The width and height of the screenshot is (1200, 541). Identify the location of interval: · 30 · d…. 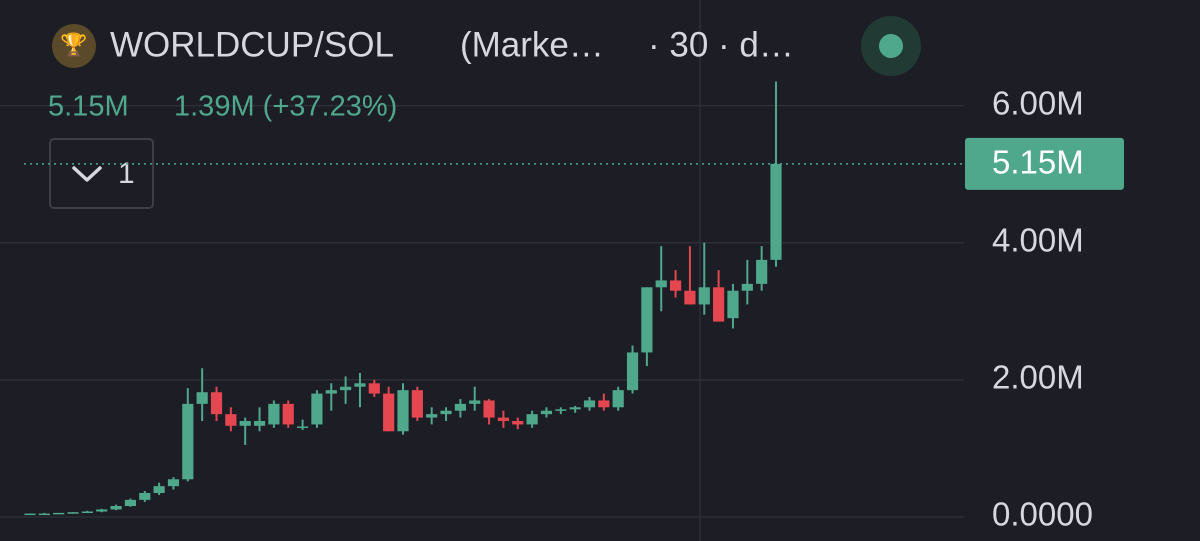
(721, 44).